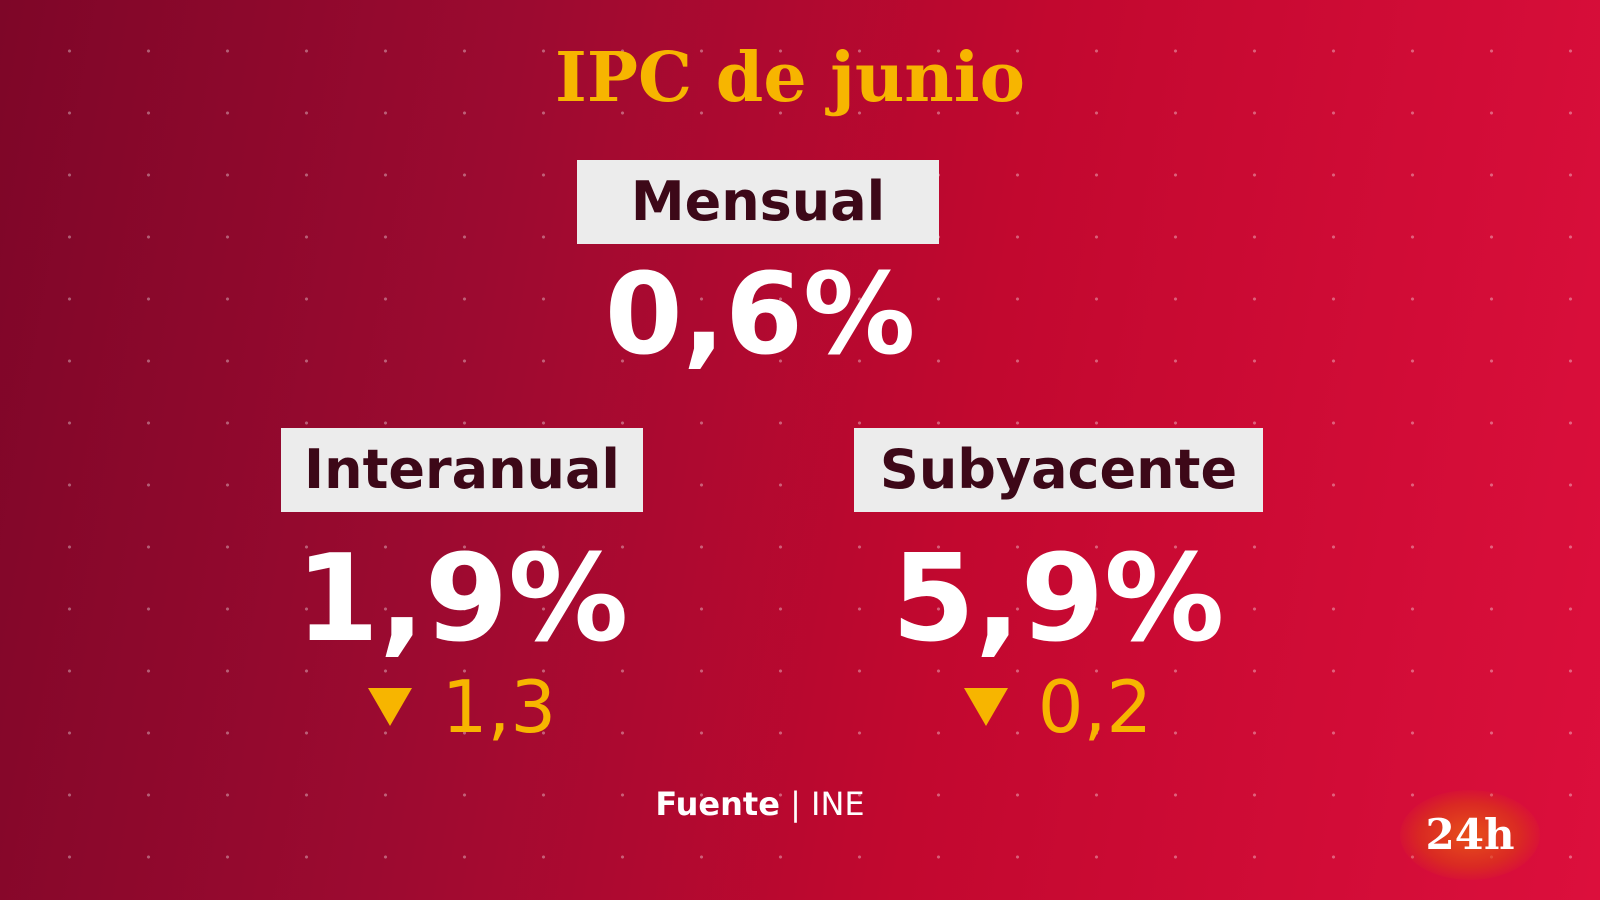  Describe the element at coordinates (1095, 707) in the screenshot. I see `subyacente-change-value: 0,2` at that location.